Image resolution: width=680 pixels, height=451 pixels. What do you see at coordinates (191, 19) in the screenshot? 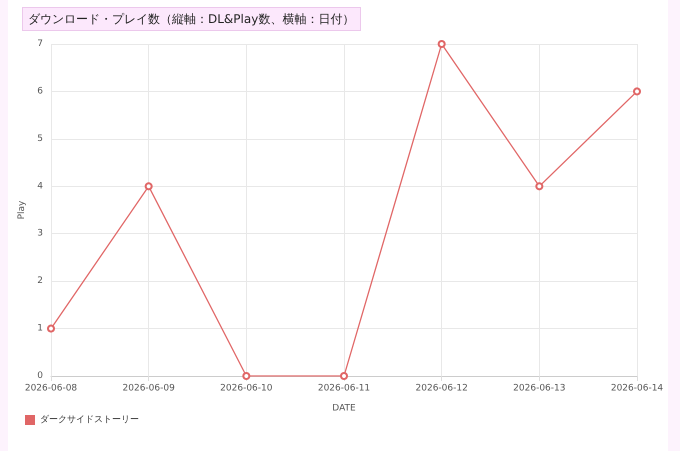
I see `chart-title: ダウンロード・プレイ数（縦軸：DL&Play数、横軸：日付）` at bounding box center [191, 19].